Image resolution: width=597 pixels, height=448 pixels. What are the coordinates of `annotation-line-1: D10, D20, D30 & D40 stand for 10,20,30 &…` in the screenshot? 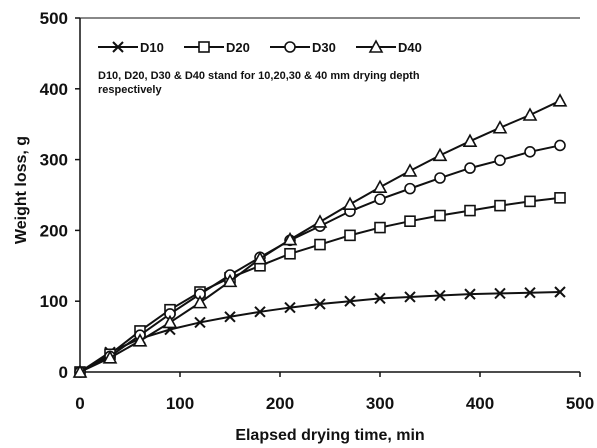 It's located at (259, 76).